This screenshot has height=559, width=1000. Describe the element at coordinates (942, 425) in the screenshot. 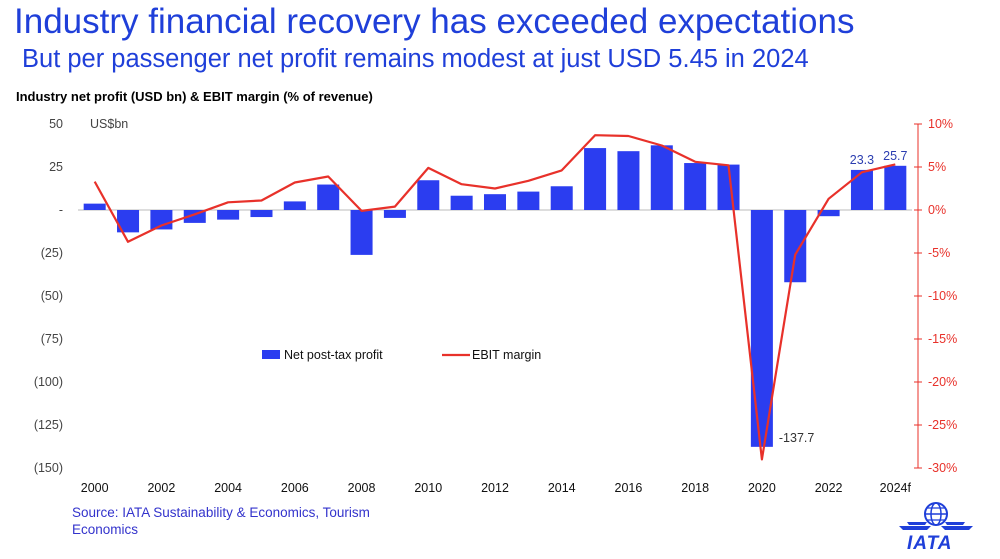

I see `right-axis-tick-label: -25%` at that location.